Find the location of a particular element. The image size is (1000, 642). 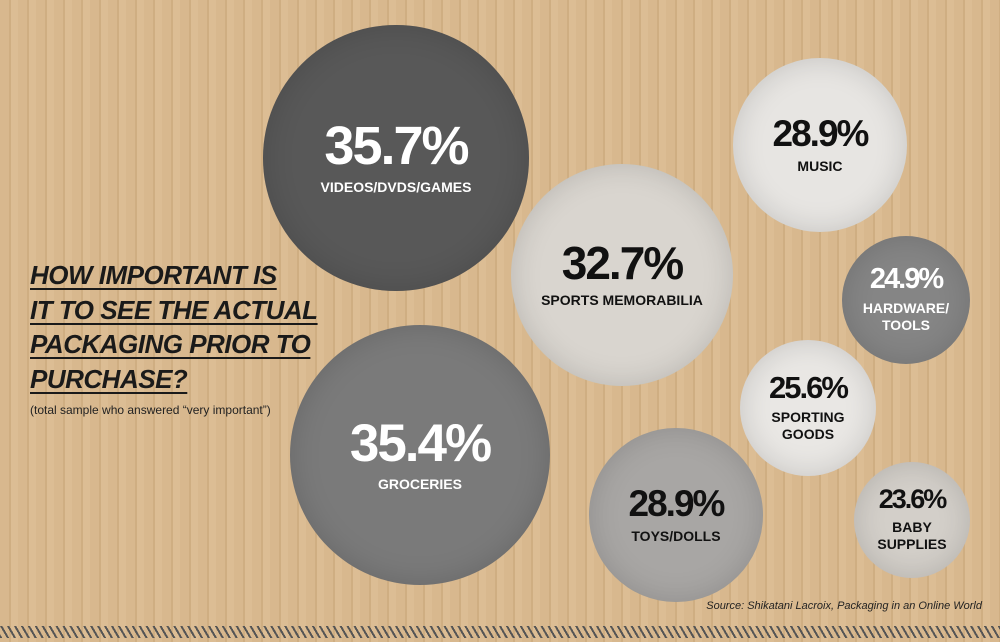

value-label: 35.7% is located at coordinates (396, 146).